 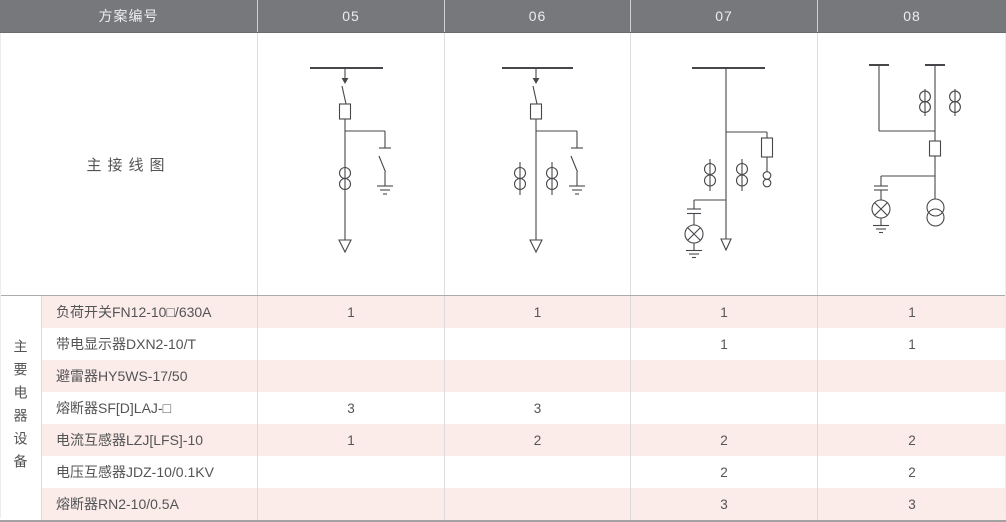 I want to click on table-row: 负荷开关FN12-10□/630A 1 1 1 1, so click(x=524, y=312).